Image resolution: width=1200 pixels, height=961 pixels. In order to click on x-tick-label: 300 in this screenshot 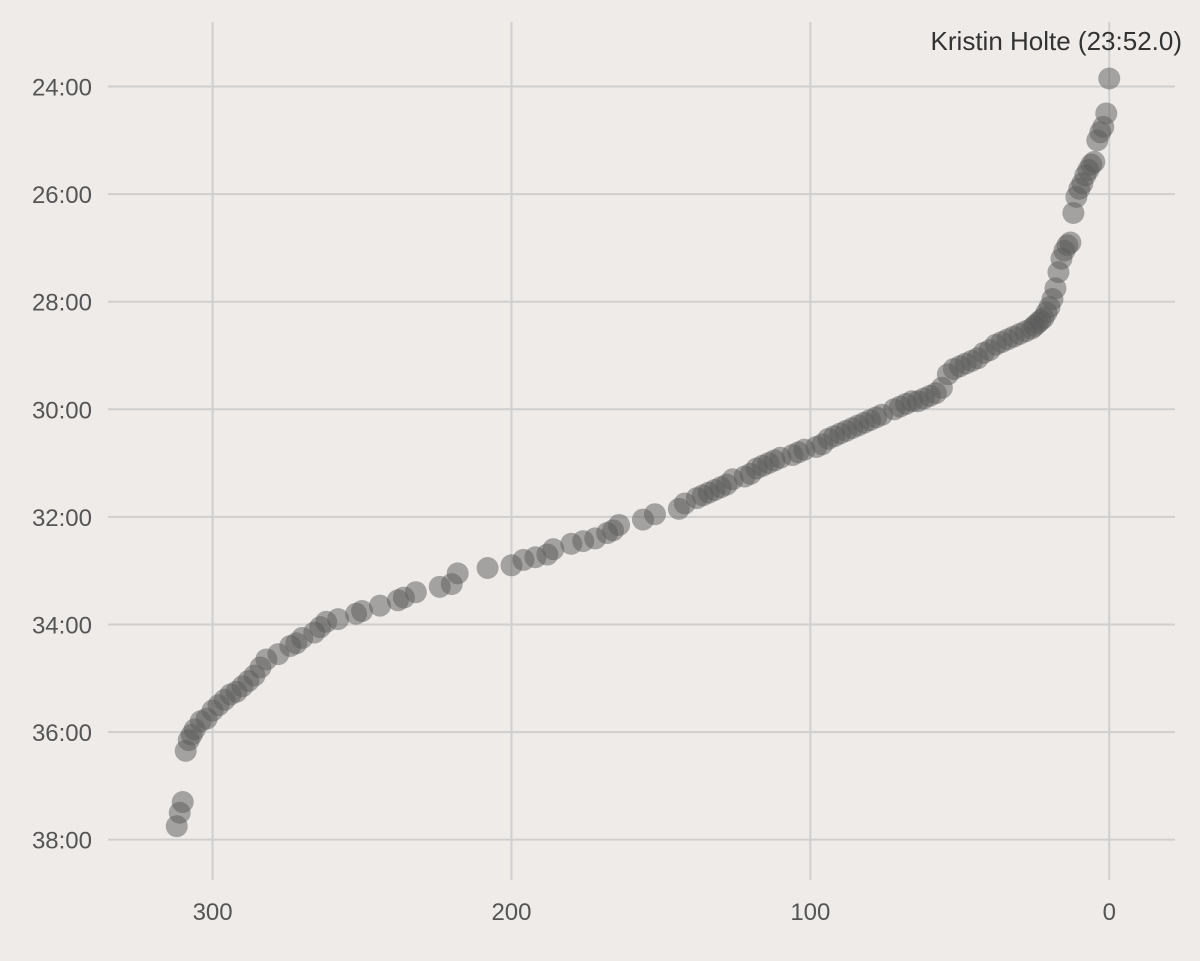, I will do `click(213, 912)`.